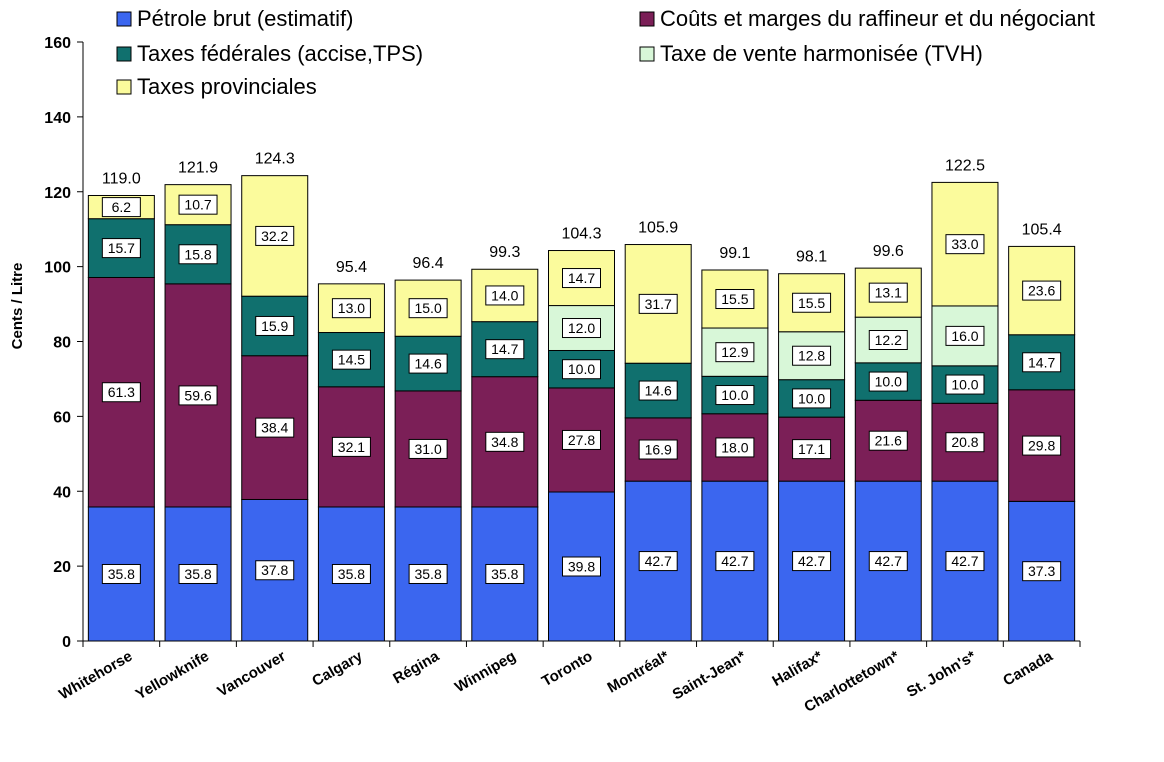  What do you see at coordinates (62, 492) in the screenshot?
I see `y-tick-label: 40` at bounding box center [62, 492].